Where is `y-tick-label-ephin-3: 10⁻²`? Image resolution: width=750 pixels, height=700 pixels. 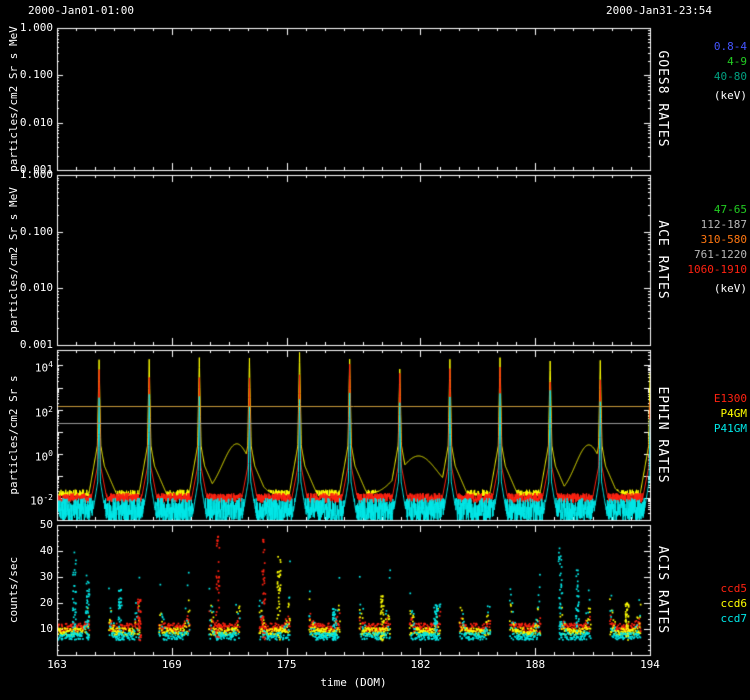
y-tick-label-ephin-3: 10⁻² is located at coordinates (41, 500).